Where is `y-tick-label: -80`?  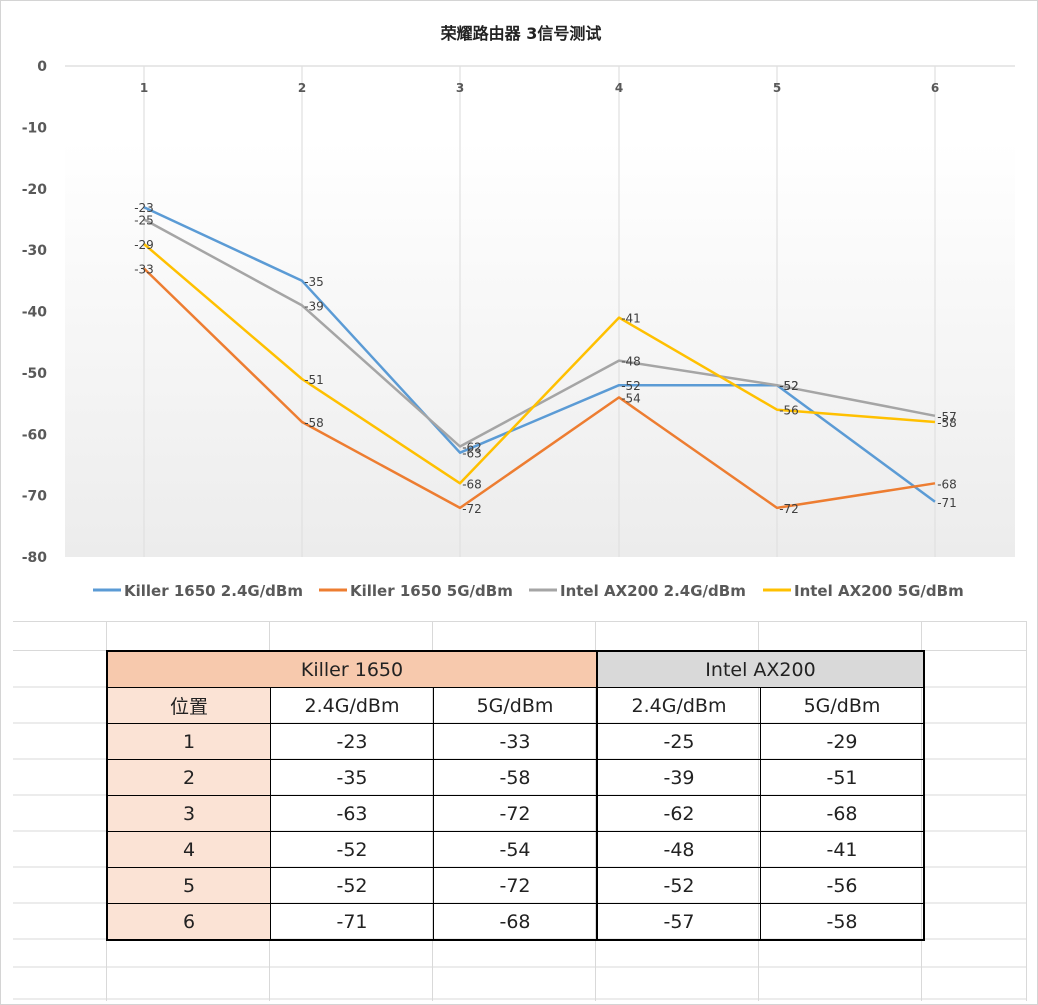 y-tick-label: -80 is located at coordinates (35, 558).